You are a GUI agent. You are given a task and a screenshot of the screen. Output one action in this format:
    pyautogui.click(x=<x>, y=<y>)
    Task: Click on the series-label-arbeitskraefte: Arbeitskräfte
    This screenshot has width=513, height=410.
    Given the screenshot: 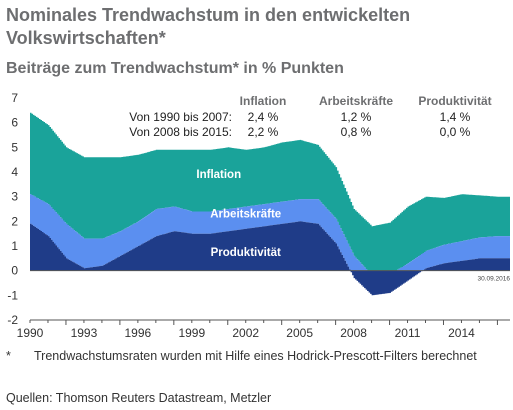 What is the action you would take?
    pyautogui.click(x=245, y=215)
    